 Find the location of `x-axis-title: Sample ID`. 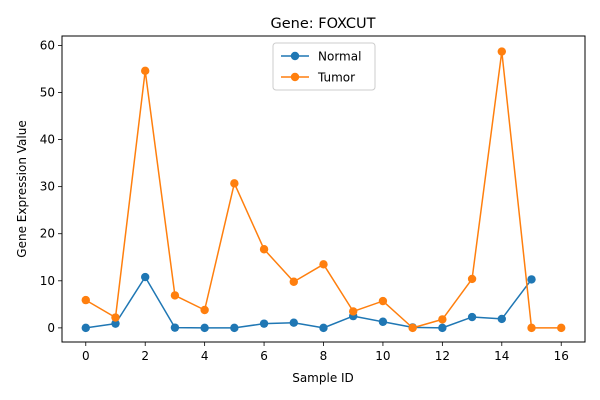

x-axis-title: Sample ID is located at coordinates (323, 378).